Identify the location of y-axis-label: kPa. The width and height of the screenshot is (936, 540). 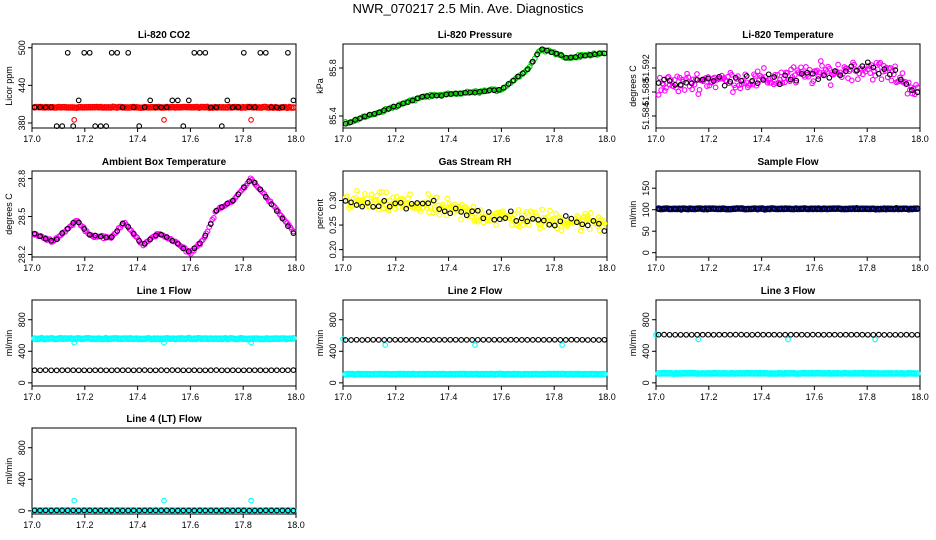
(320, 86).